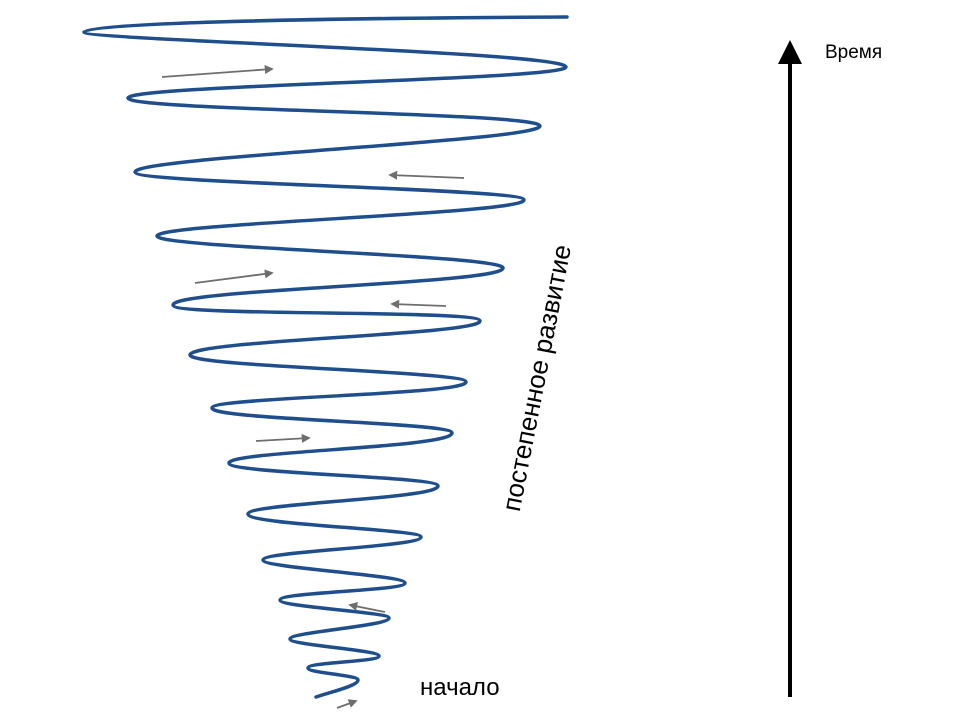 Image resolution: width=960 pixels, height=720 pixels. What do you see at coordinates (460, 687) in the screenshot?
I see `start-label: начало` at bounding box center [460, 687].